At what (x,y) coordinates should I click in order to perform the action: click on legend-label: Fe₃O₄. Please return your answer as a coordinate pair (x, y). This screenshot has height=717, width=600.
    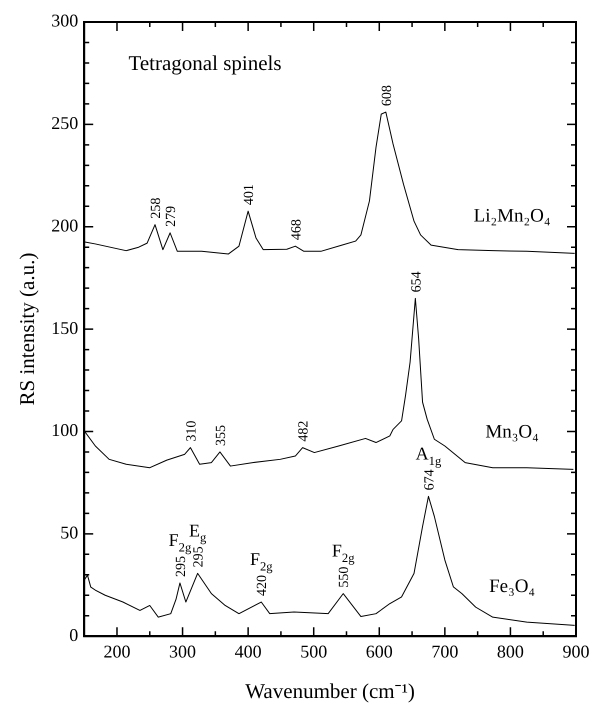
    Looking at the image, I should click on (512, 587).